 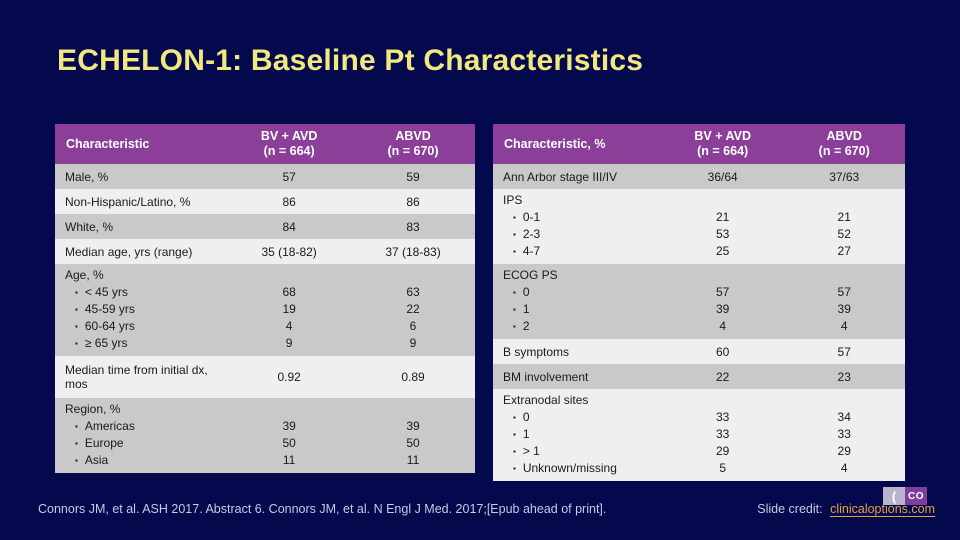 What do you see at coordinates (129, 251) in the screenshot?
I see `row-label: Median age, yrs (range)` at bounding box center [129, 251].